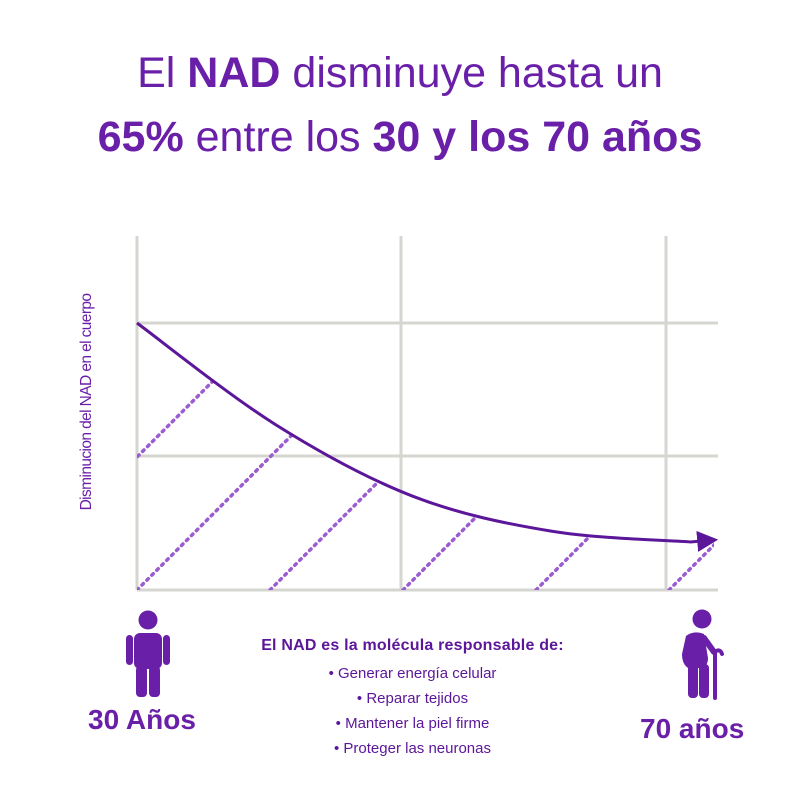 This screenshot has height=800, width=800. I want to click on headline-bold-percent: 65%, so click(140, 137).